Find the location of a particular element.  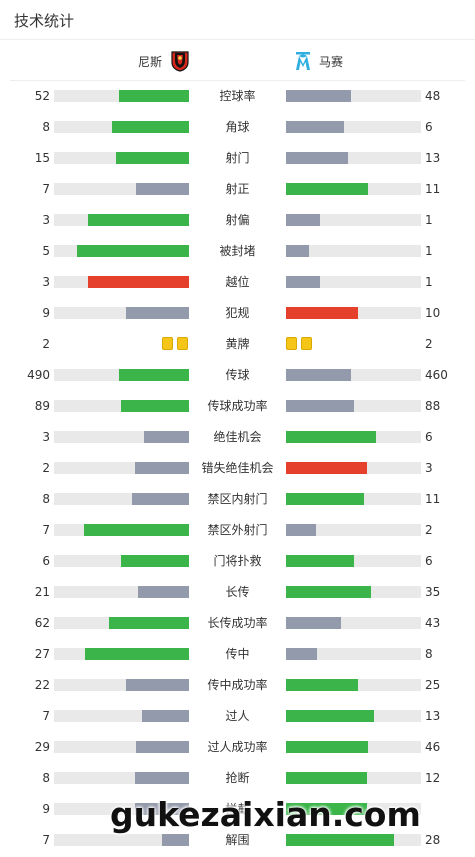

stat-label: 过人成功率 is located at coordinates (237, 747).